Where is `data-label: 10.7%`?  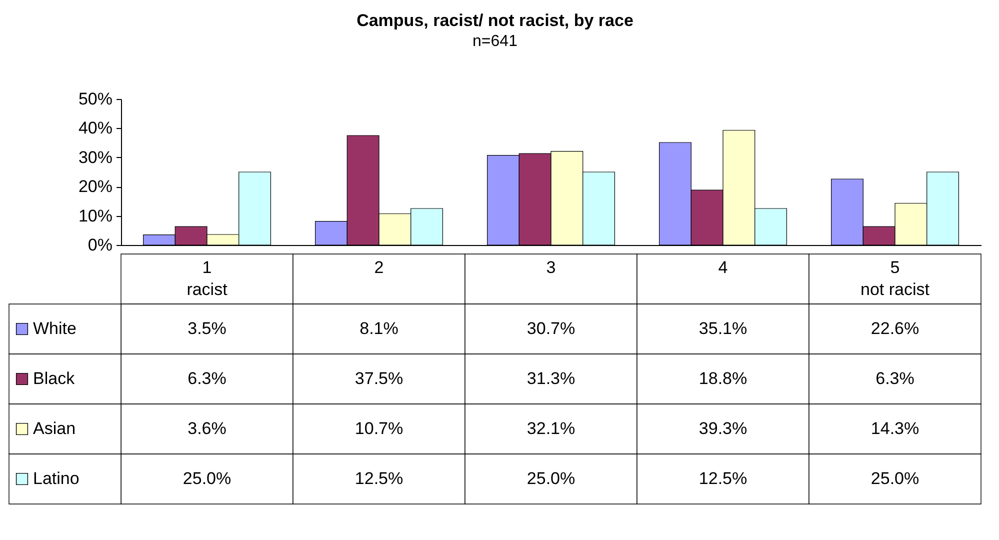
data-label: 10.7% is located at coordinates (379, 428).